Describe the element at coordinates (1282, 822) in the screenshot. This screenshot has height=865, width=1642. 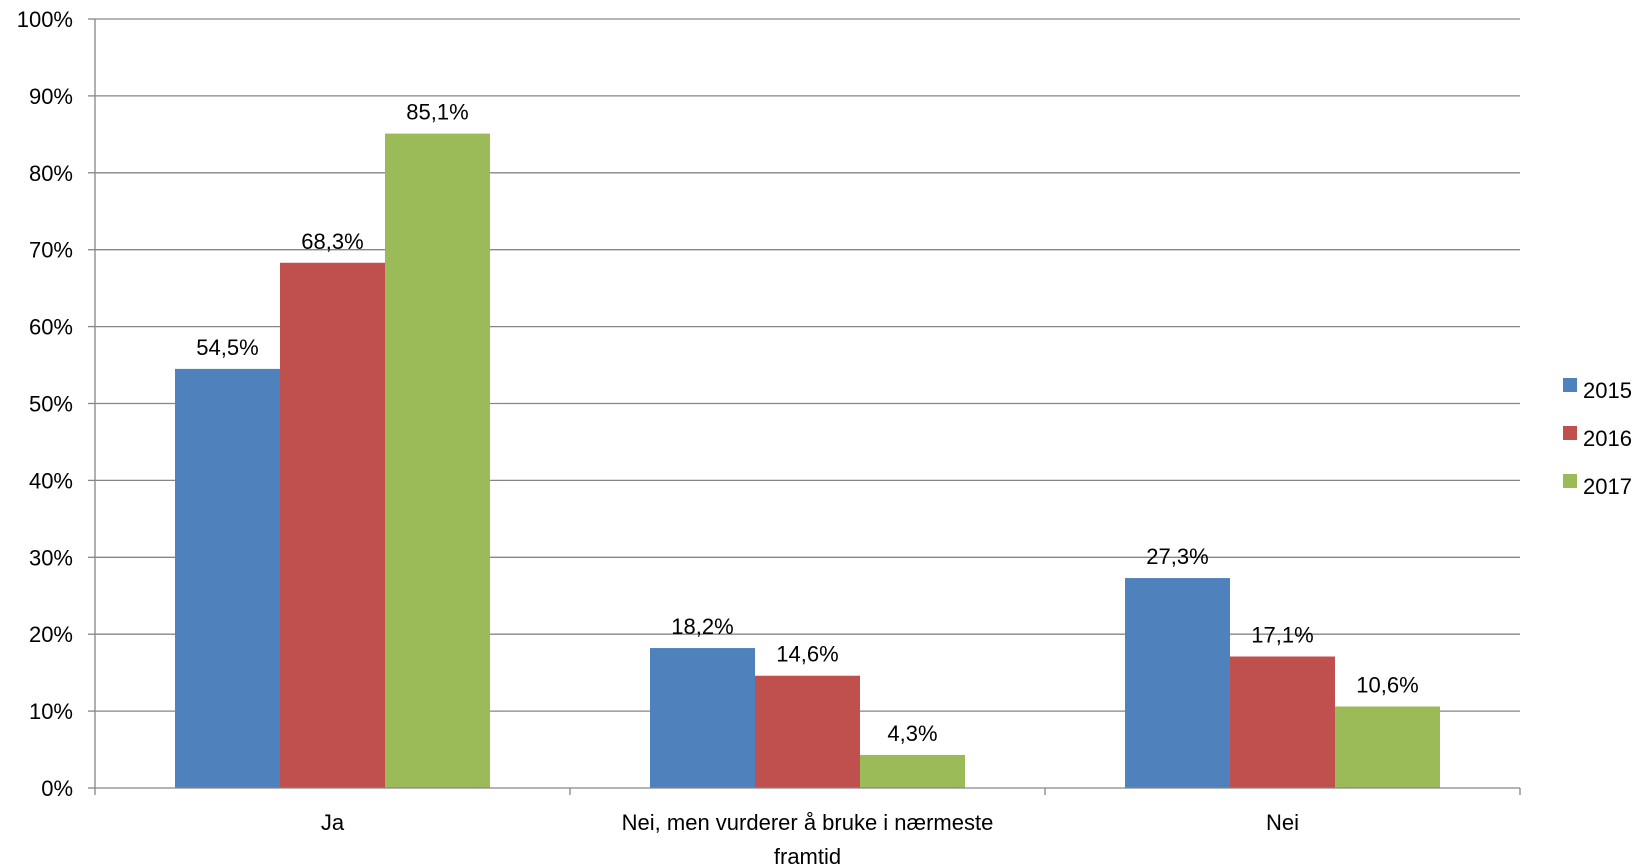
I see `category-label: Nei` at that location.